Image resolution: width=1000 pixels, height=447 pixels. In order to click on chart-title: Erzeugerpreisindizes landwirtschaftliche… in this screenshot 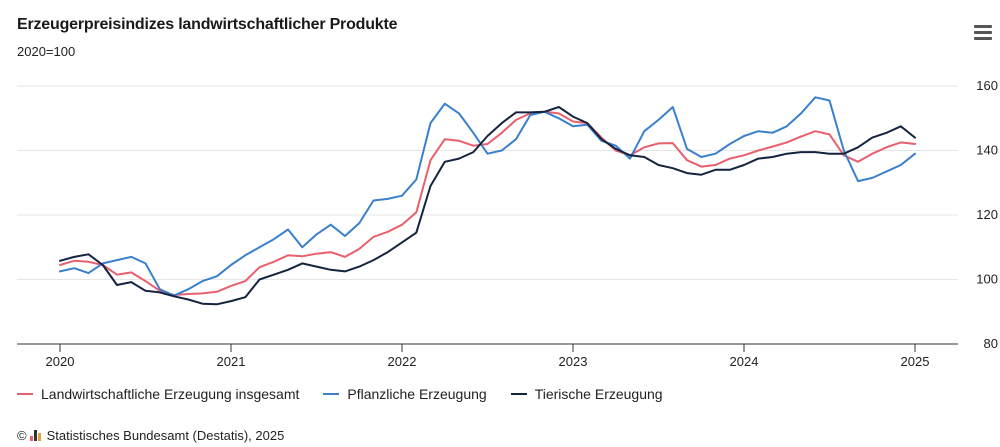, I will do `click(207, 24)`.